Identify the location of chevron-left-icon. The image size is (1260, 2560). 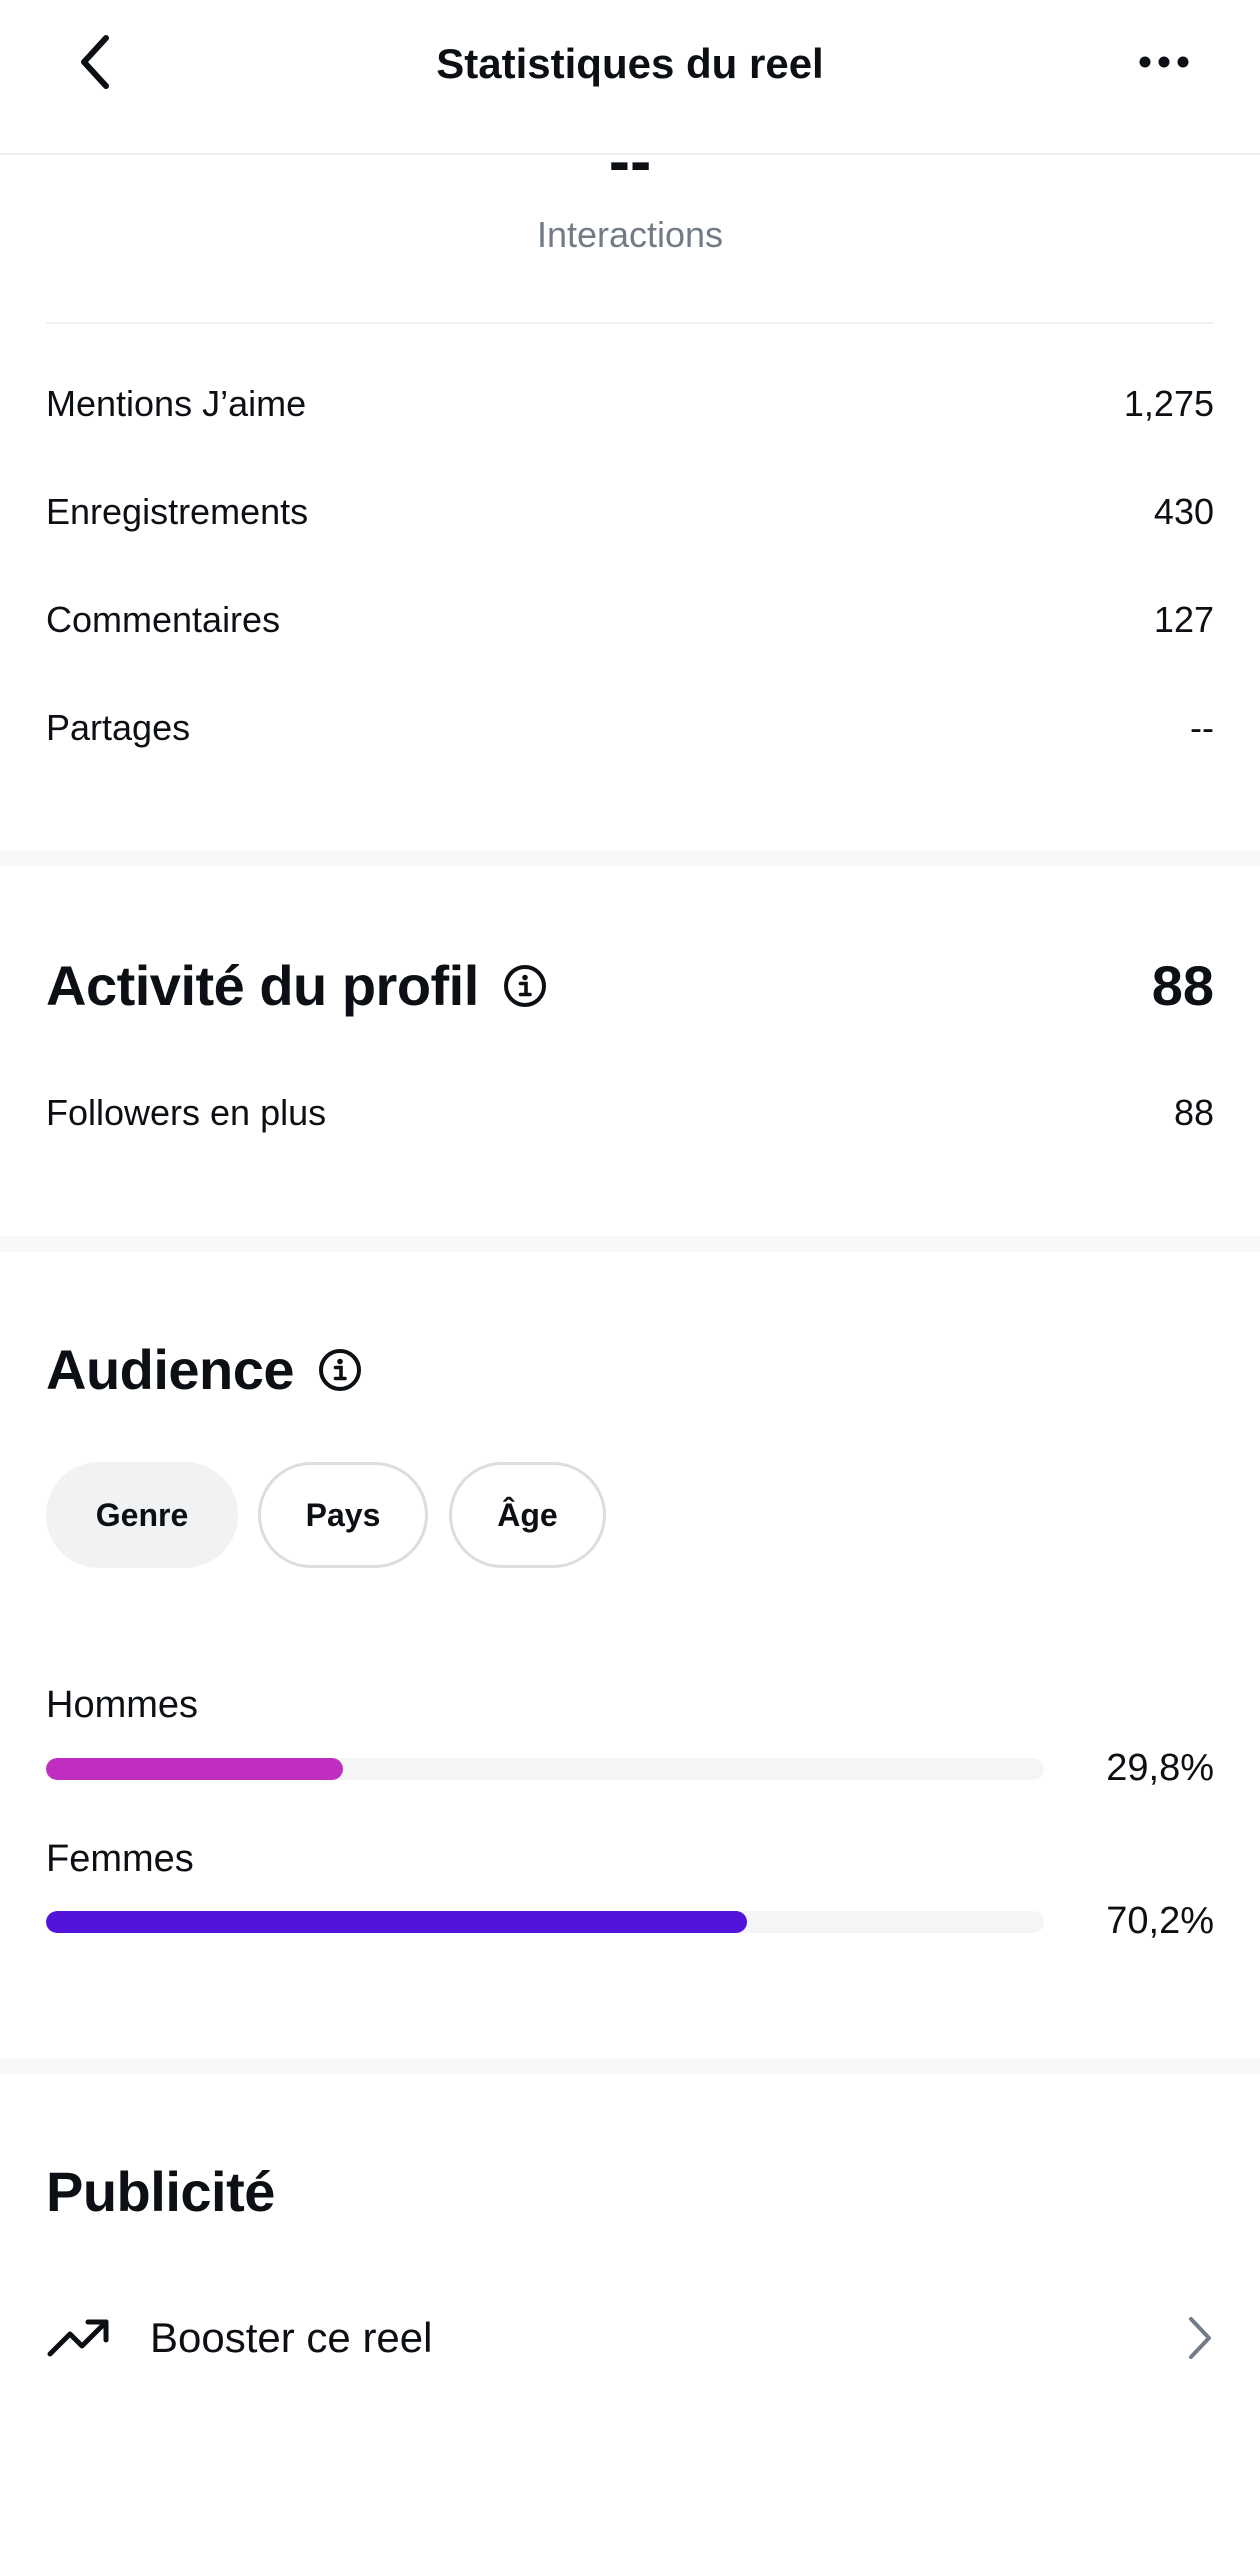
(96, 64).